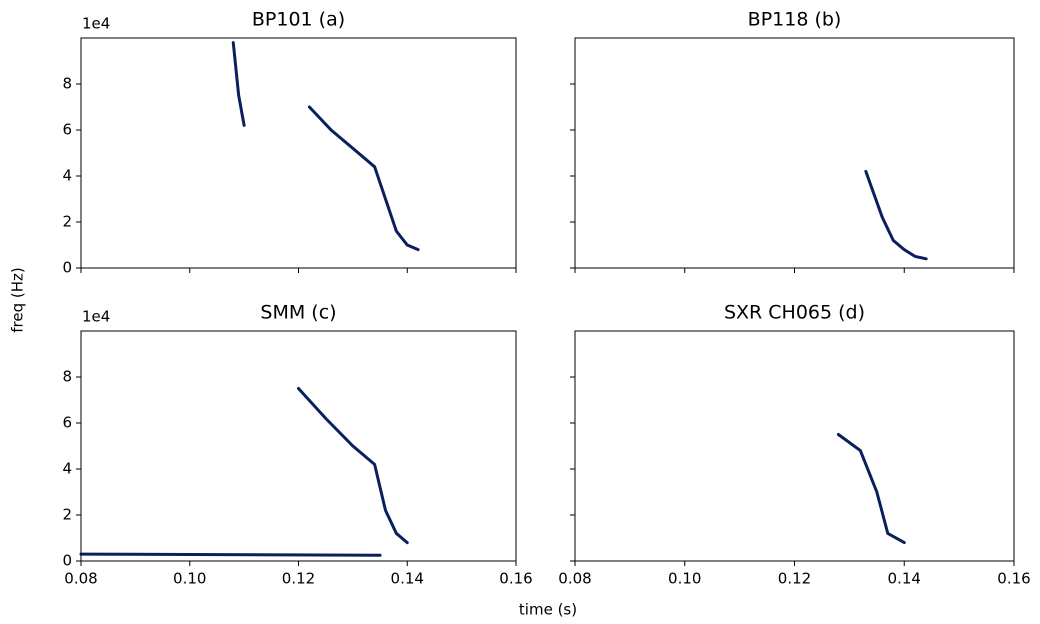 The height and width of the screenshot is (624, 1040). I want to click on panel-title: BP101 (a), so click(298, 20).